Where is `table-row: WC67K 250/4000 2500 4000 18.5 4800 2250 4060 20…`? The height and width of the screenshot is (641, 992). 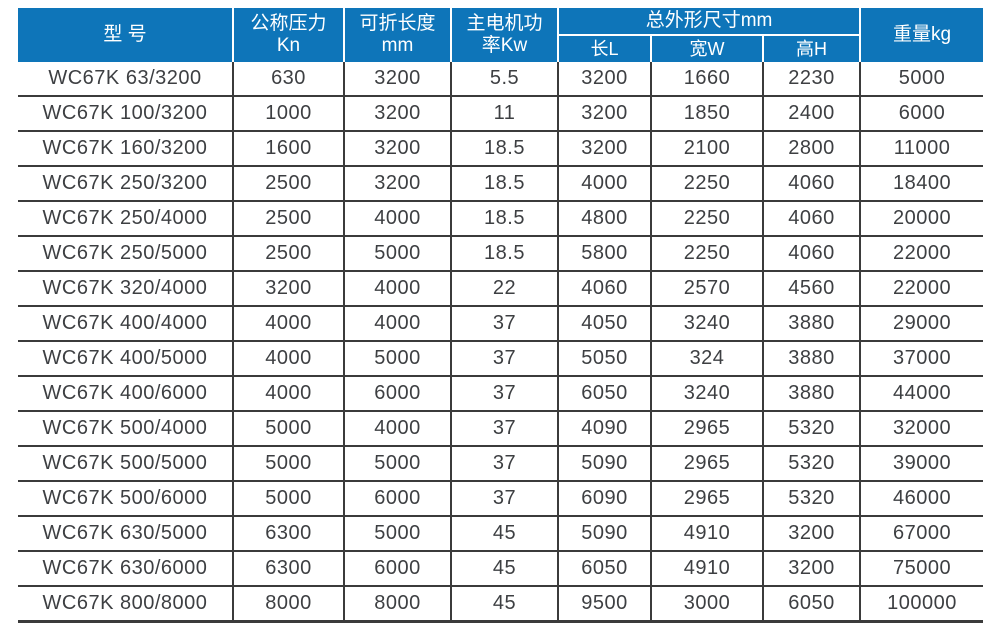 table-row: WC67K 250/4000 2500 4000 18.5 4800 2250 4060 20… is located at coordinates (501, 218).